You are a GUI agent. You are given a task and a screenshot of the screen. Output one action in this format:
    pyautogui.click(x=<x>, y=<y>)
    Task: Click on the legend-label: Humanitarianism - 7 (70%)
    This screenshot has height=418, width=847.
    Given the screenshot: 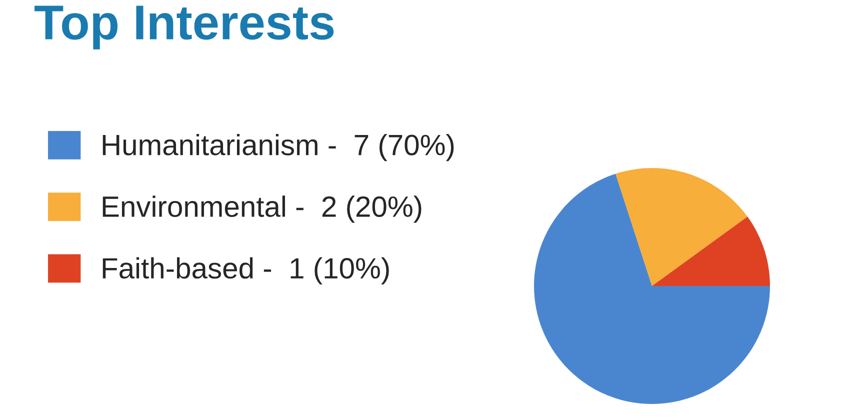 What is the action you would take?
    pyautogui.click(x=278, y=148)
    